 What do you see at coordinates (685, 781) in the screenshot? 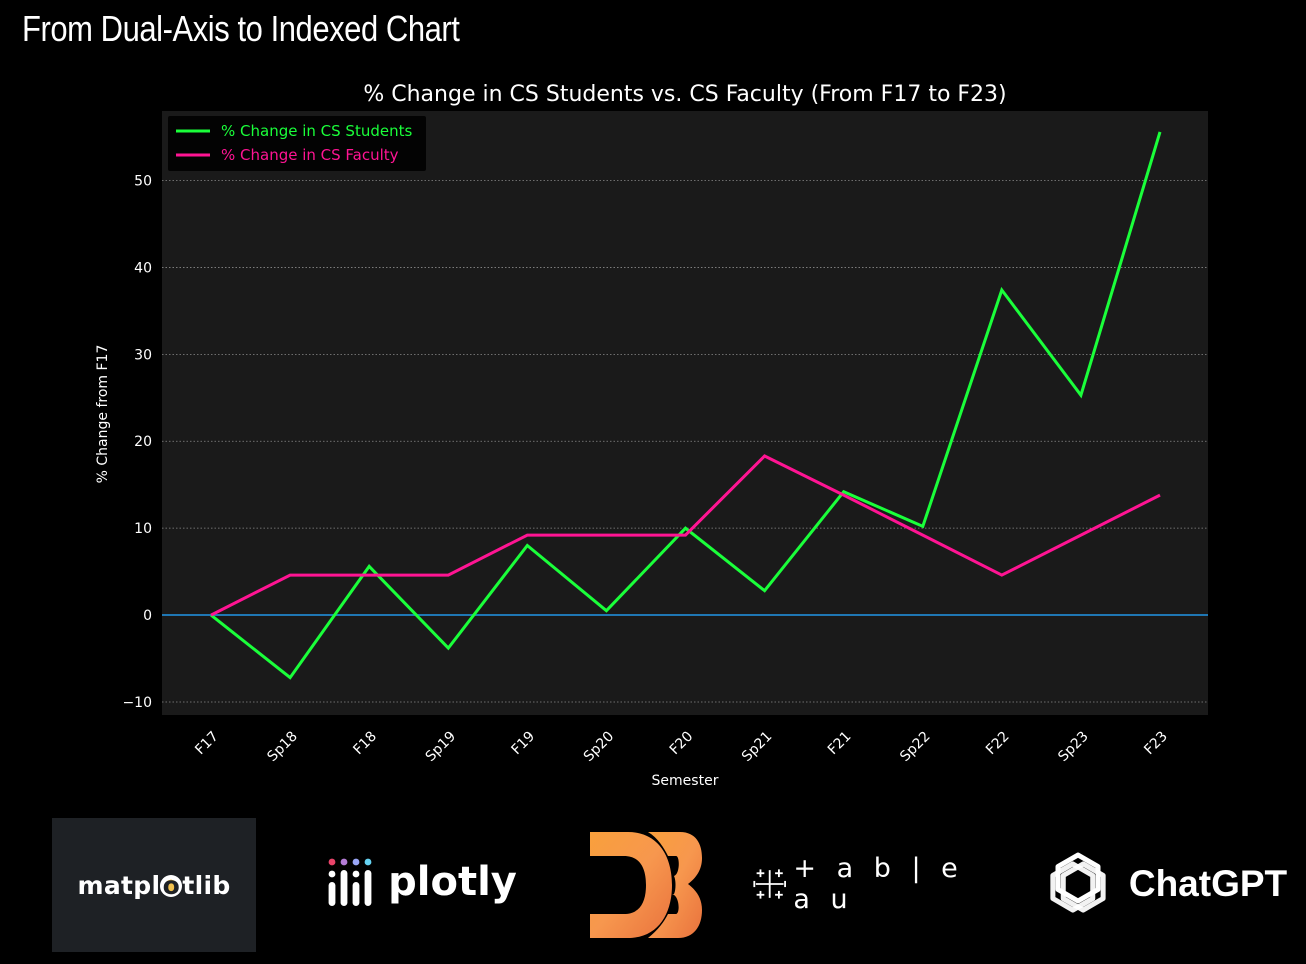
I see `x-axis-label: Semester` at bounding box center [685, 781].